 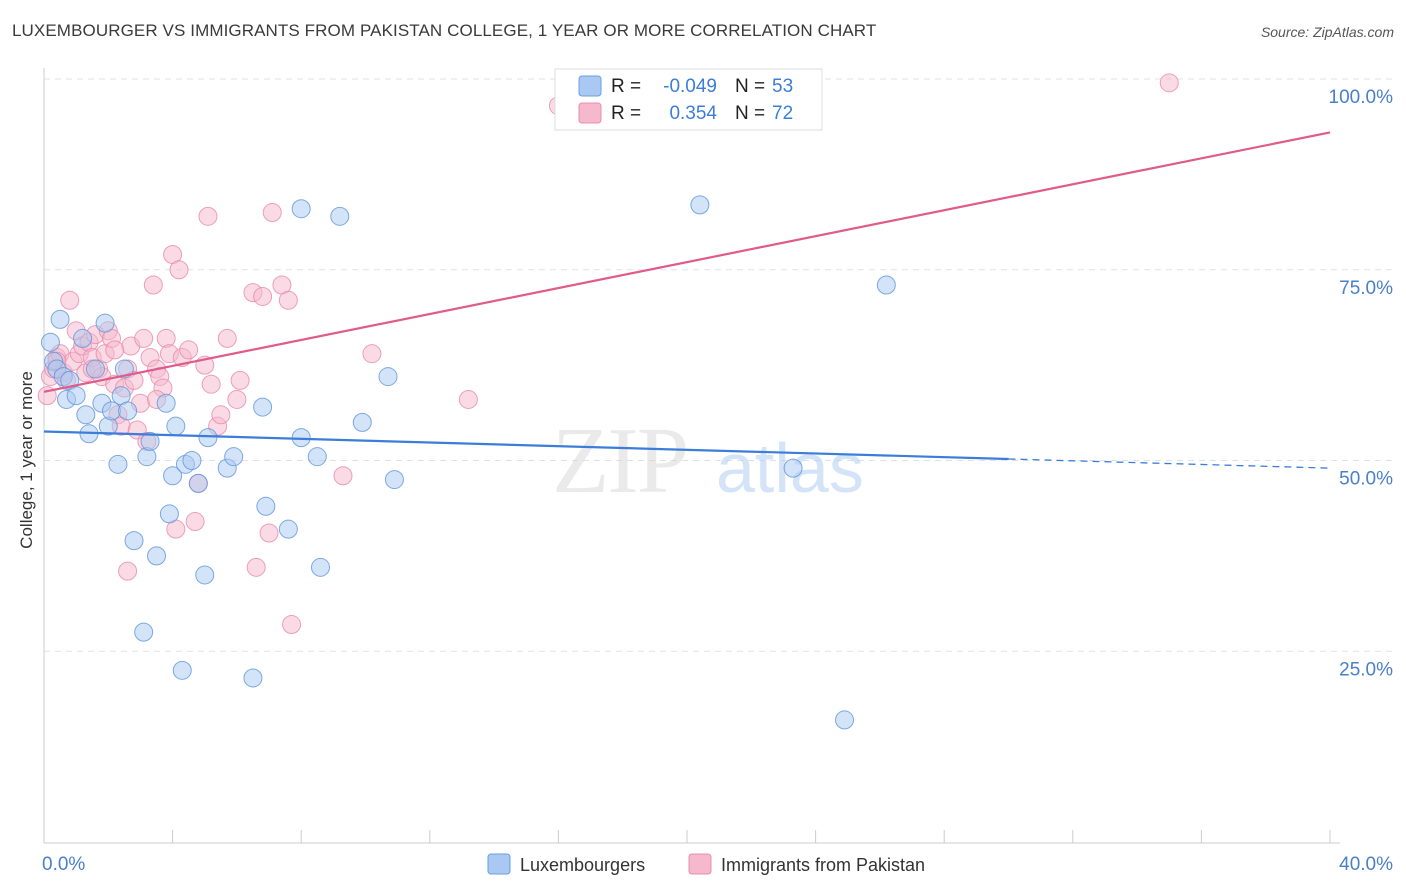 What do you see at coordinates (750, 86) in the screenshot?
I see `stats-n-label-0: N =` at bounding box center [750, 86].